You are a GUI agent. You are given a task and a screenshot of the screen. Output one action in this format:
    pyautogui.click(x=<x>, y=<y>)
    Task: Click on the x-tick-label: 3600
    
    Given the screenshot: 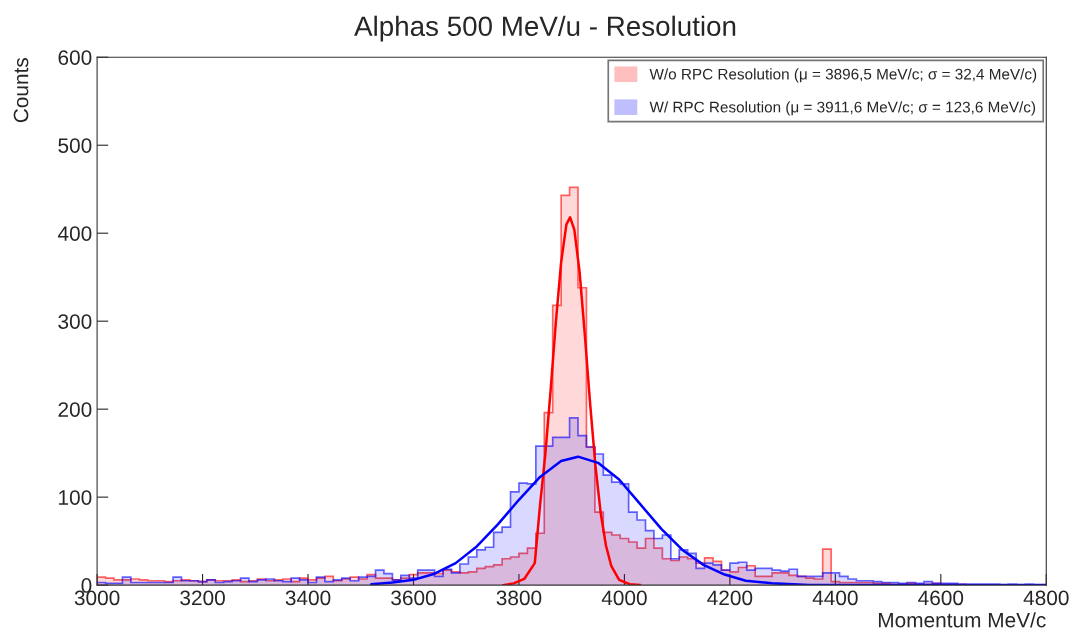 What is the action you would take?
    pyautogui.click(x=413, y=598)
    